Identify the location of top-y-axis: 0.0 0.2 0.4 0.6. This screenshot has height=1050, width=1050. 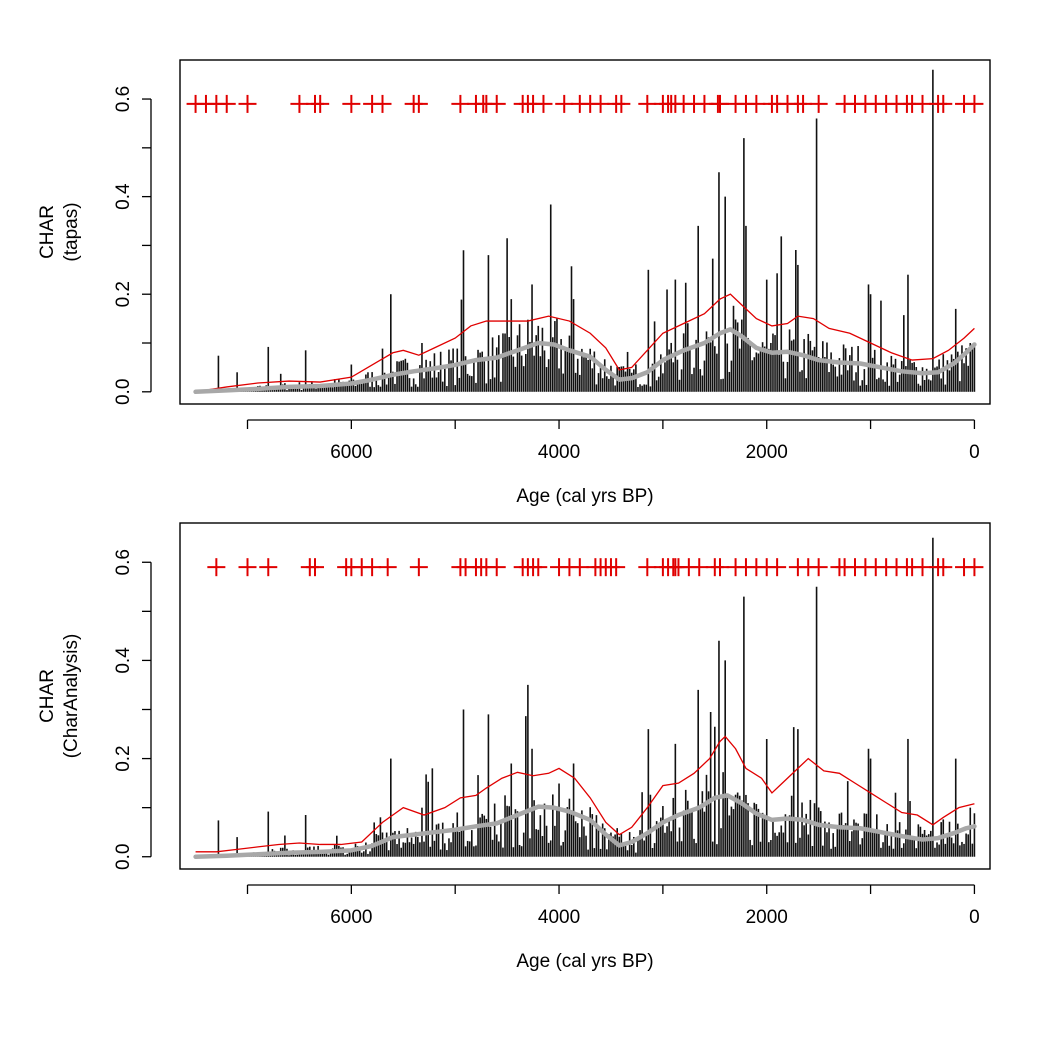
(132, 245).